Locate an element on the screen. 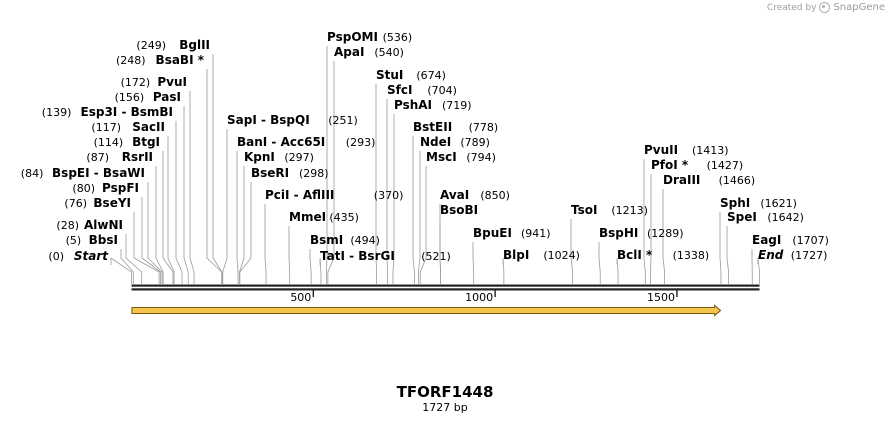  site-label-bsphi: BspHI is located at coordinates (618, 233).